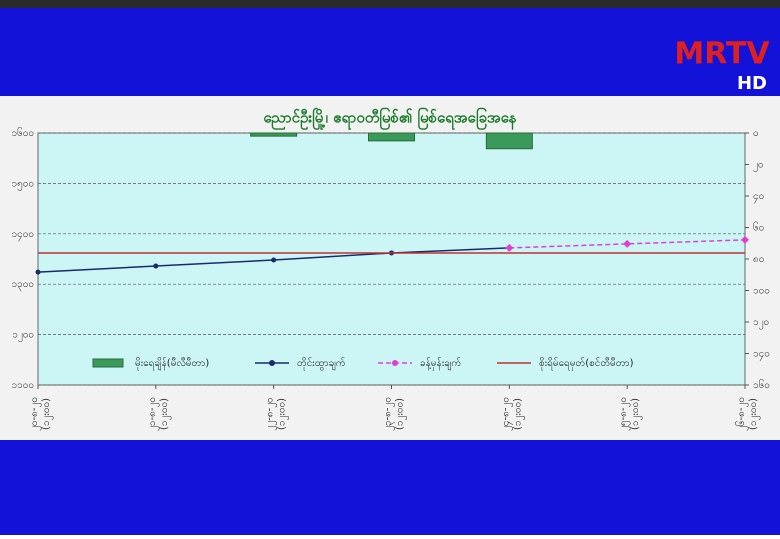 Image resolution: width=780 pixels, height=539 pixels. What do you see at coordinates (108, 363) in the screenshot?
I see `legend-swatch` at bounding box center [108, 363].